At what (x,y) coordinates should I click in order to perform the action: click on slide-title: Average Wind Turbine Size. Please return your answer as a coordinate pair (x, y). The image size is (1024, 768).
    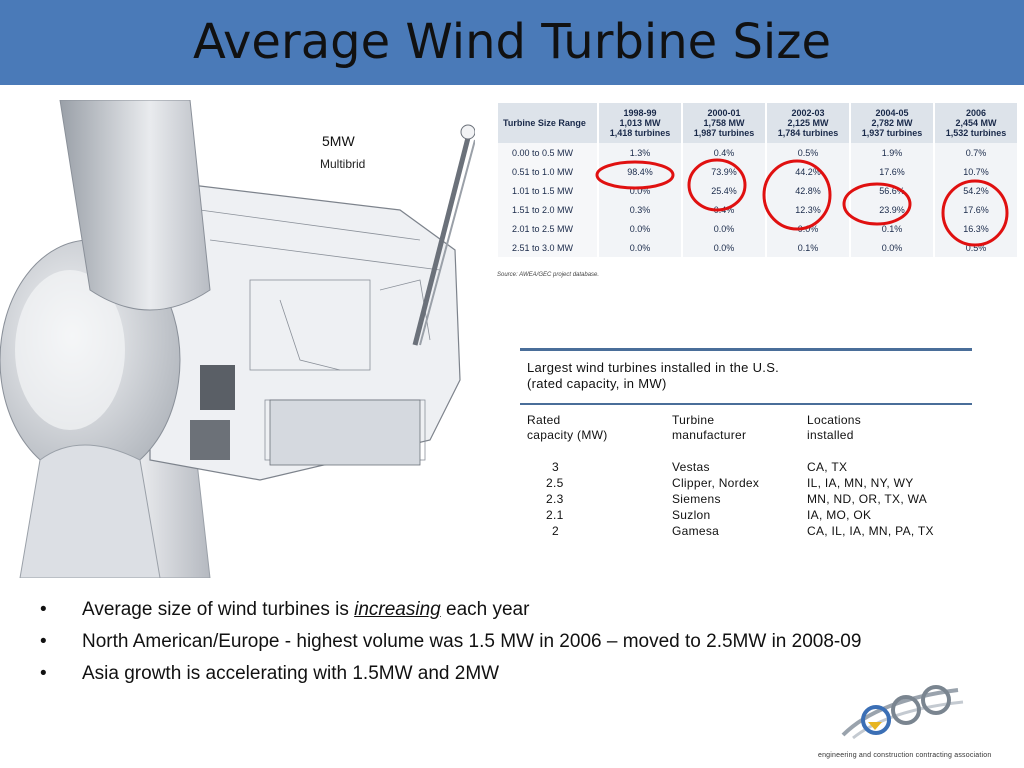
    Looking at the image, I should click on (512, 42).